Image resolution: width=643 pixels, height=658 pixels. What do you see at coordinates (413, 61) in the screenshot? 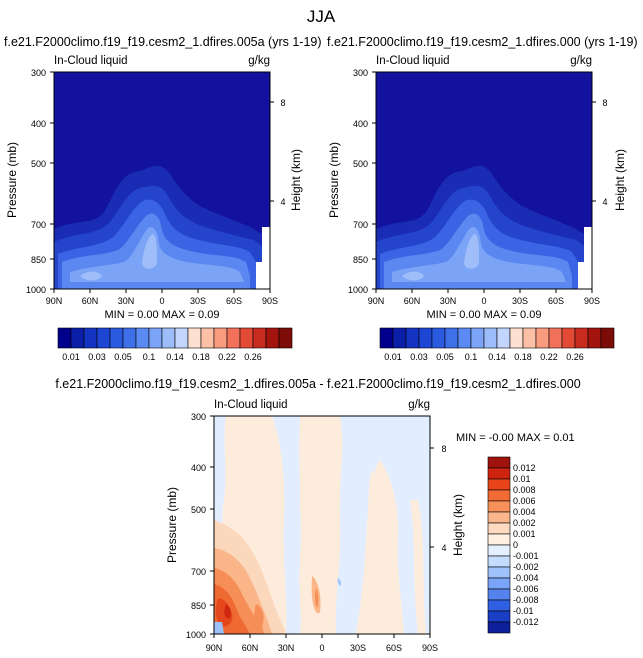
I see `panel-b-variable: In-Cloud liquid` at bounding box center [413, 61].